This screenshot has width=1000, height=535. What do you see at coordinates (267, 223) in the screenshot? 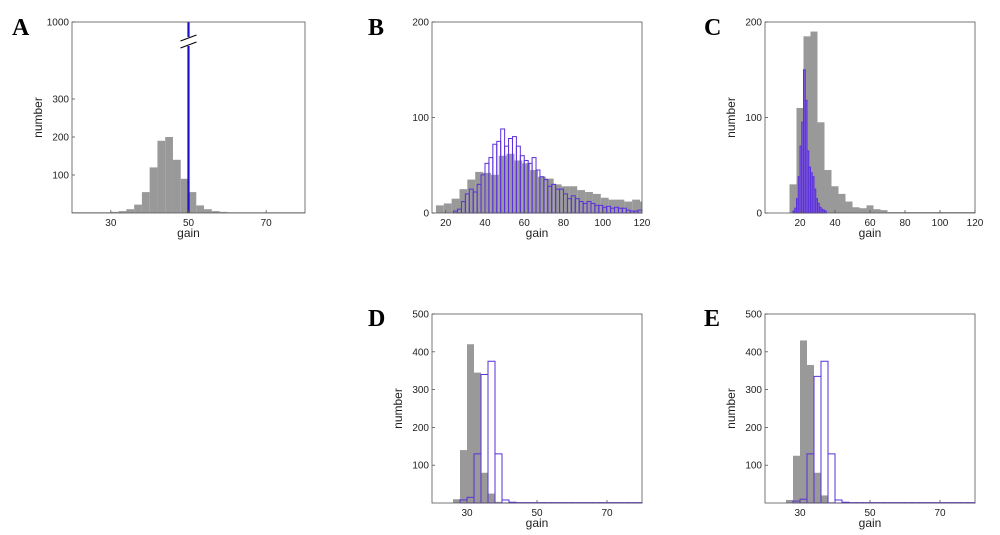
I see `x-tick-label: 70` at bounding box center [267, 223].